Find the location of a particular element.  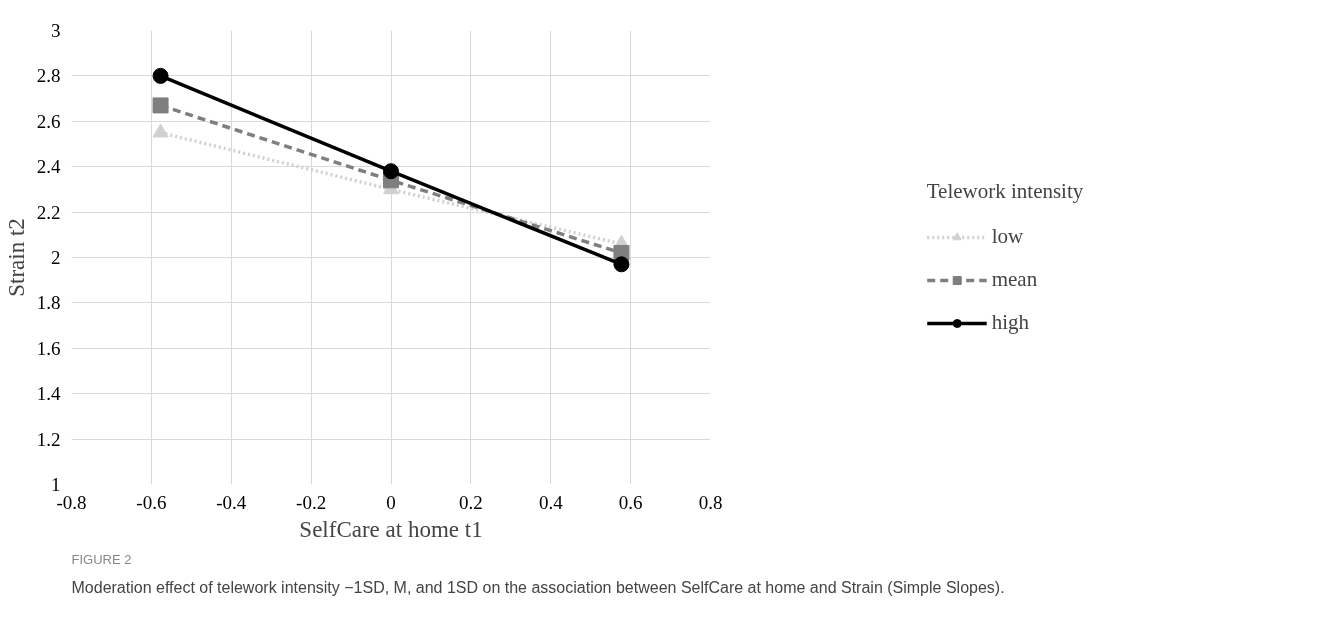

x-tick-label: 0.4 is located at coordinates (551, 502).